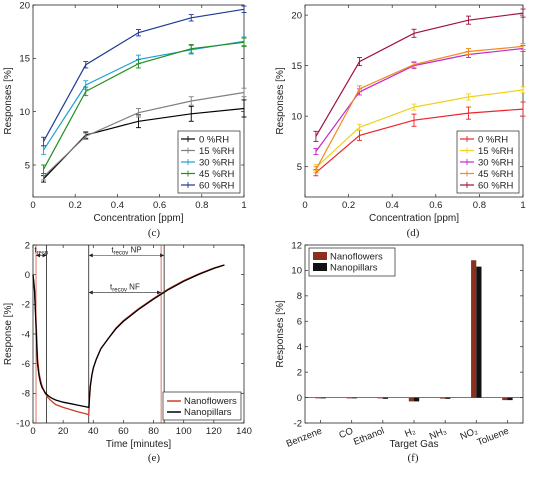 The height and width of the screenshot is (482, 550). What do you see at coordinates (123, 431) in the screenshot?
I see `x-tick-label: 60` at bounding box center [123, 431].